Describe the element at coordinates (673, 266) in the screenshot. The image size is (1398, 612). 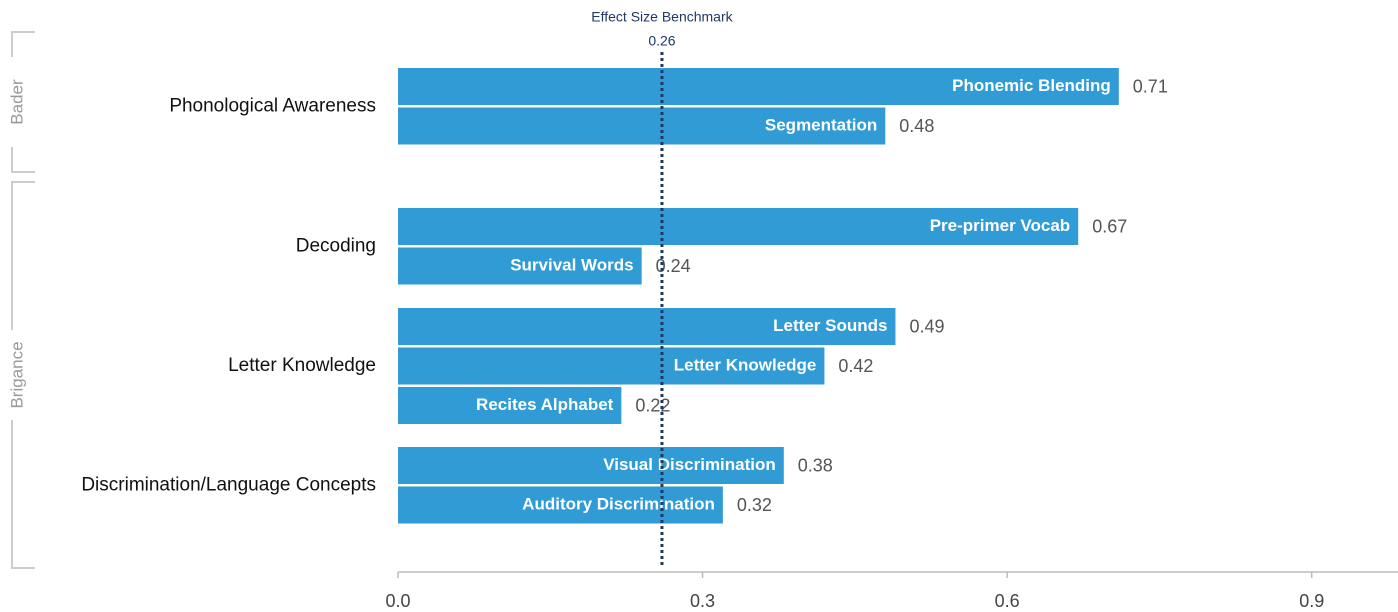
I see `value-label: 0.24` at that location.